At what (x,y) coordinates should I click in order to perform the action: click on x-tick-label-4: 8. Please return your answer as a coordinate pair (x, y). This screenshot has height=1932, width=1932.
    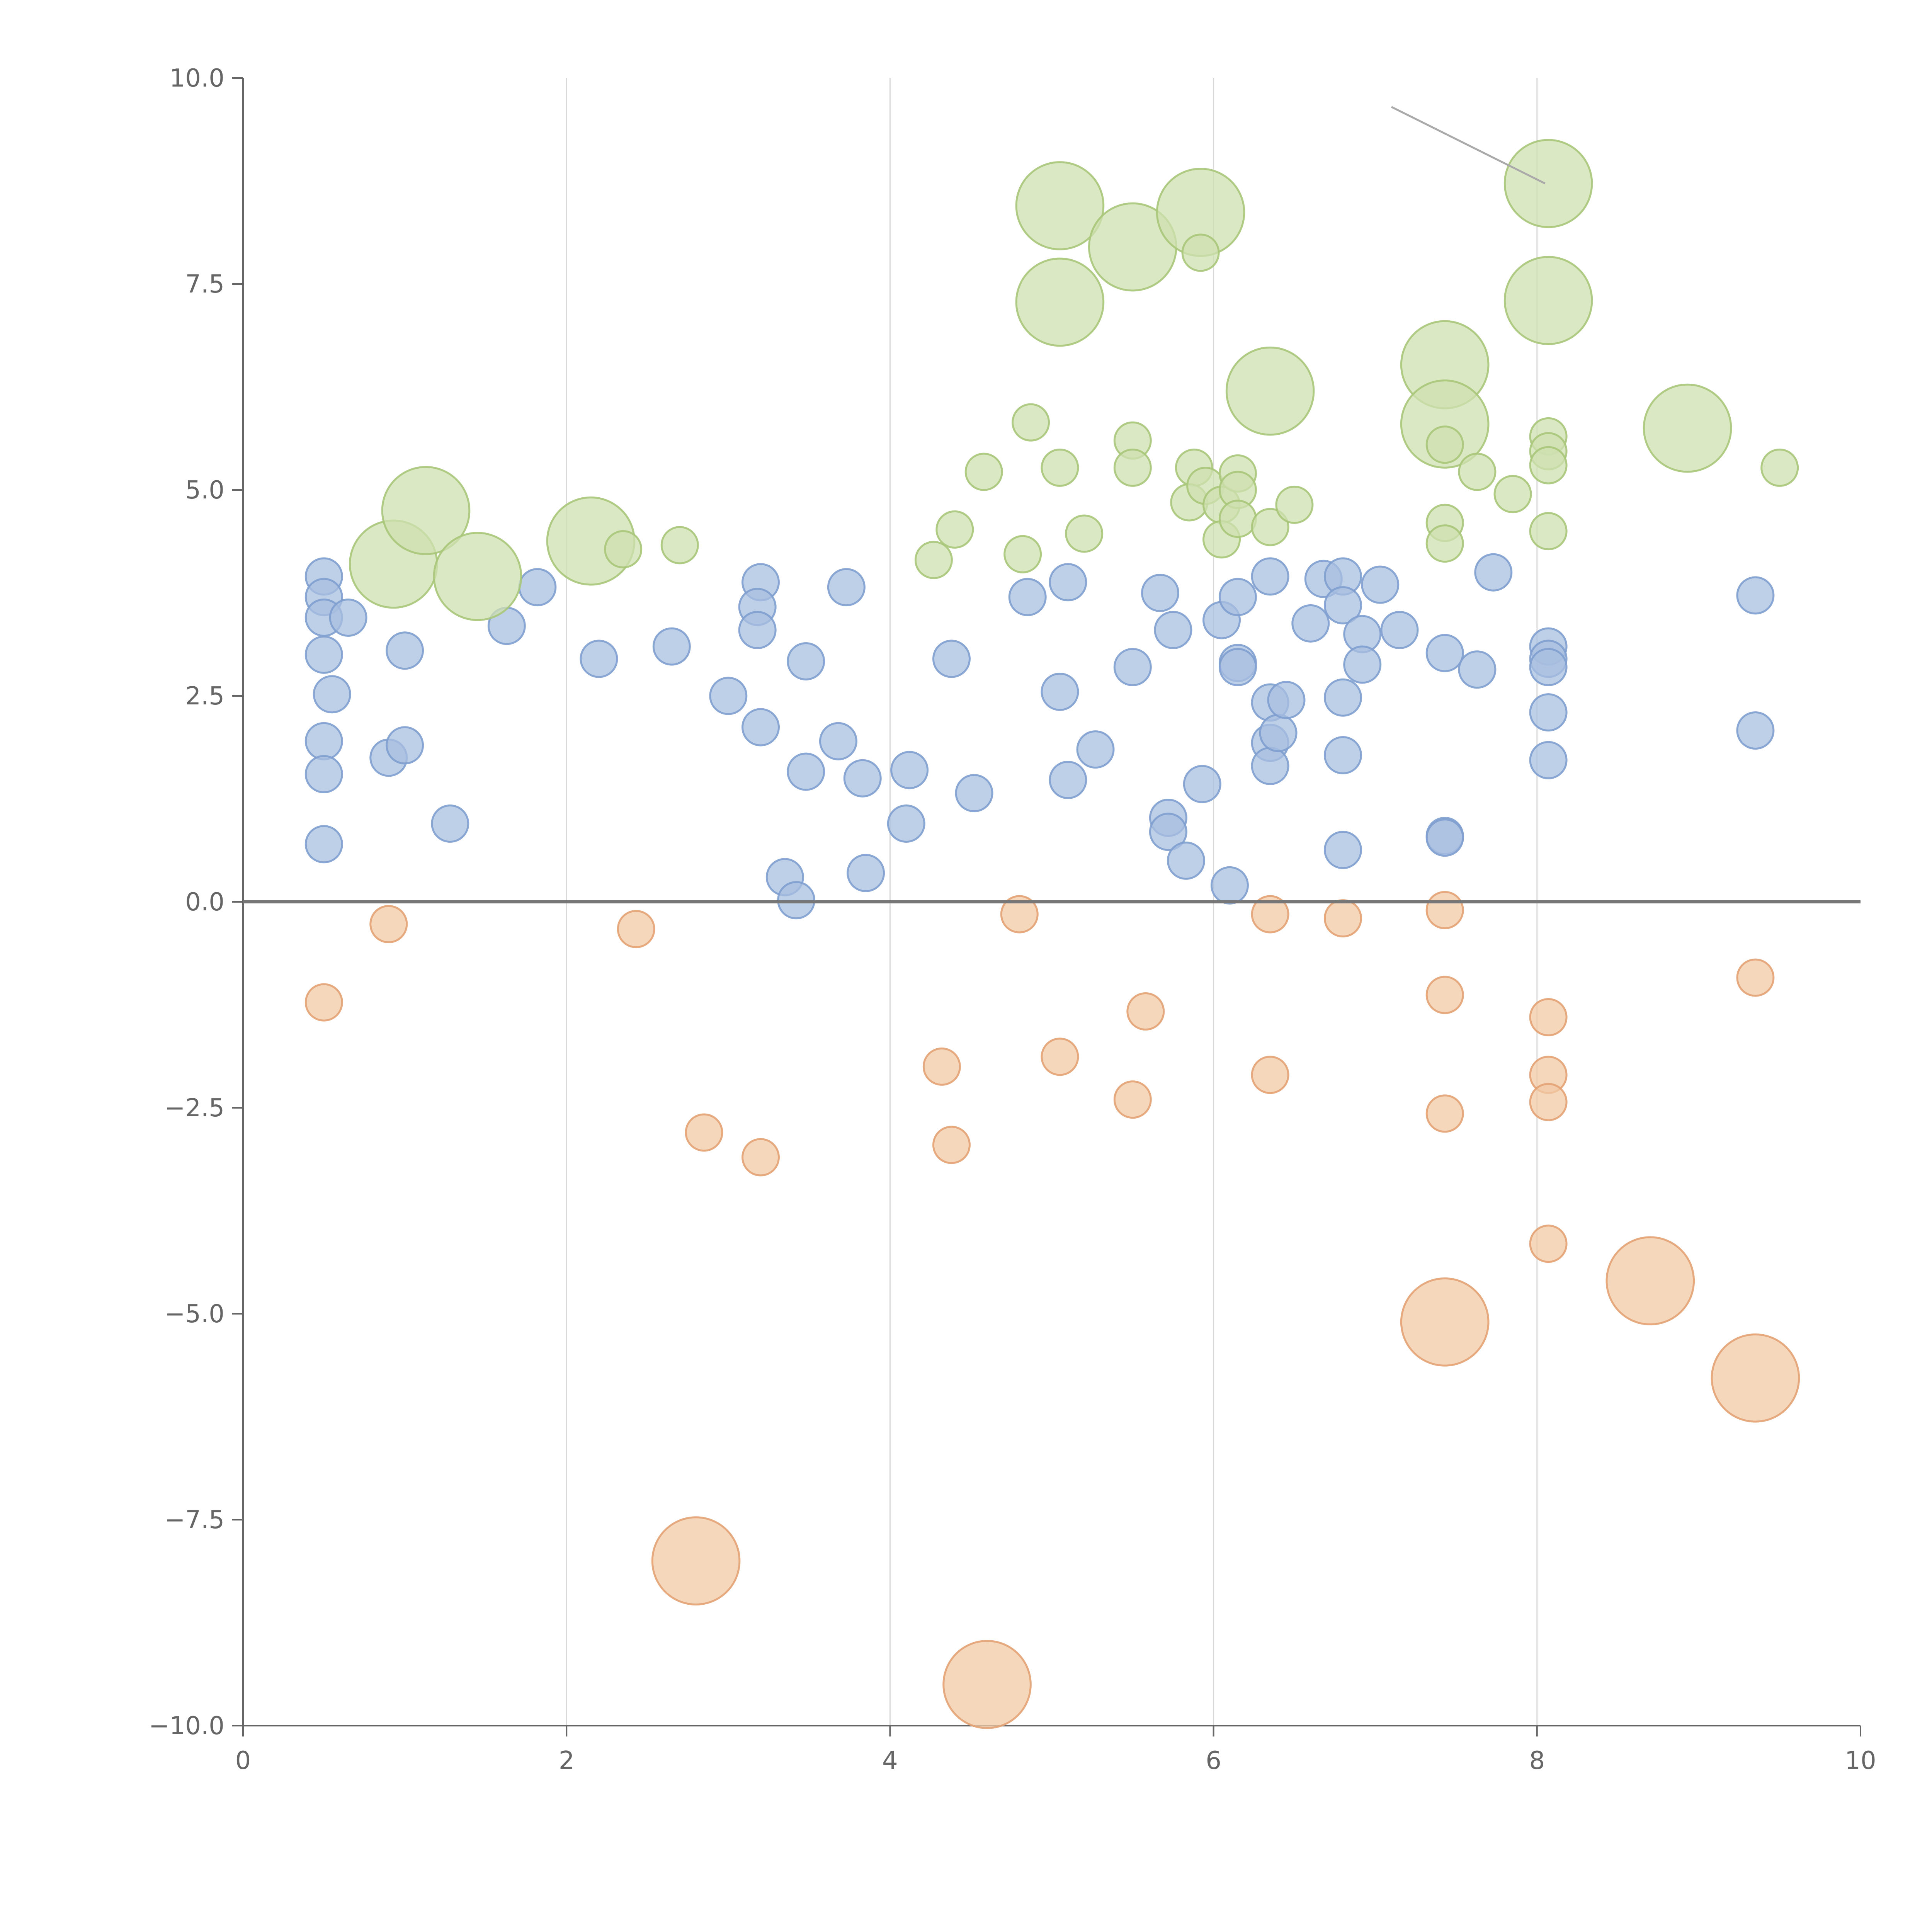
    Looking at the image, I should click on (1537, 1761).